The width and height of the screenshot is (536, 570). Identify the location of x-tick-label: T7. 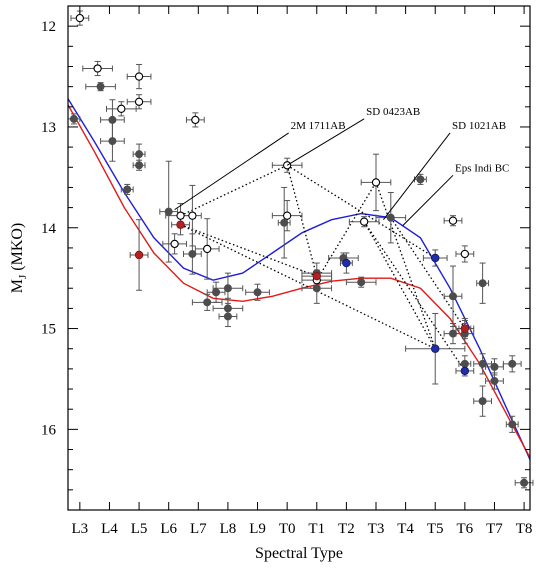
(494, 529).